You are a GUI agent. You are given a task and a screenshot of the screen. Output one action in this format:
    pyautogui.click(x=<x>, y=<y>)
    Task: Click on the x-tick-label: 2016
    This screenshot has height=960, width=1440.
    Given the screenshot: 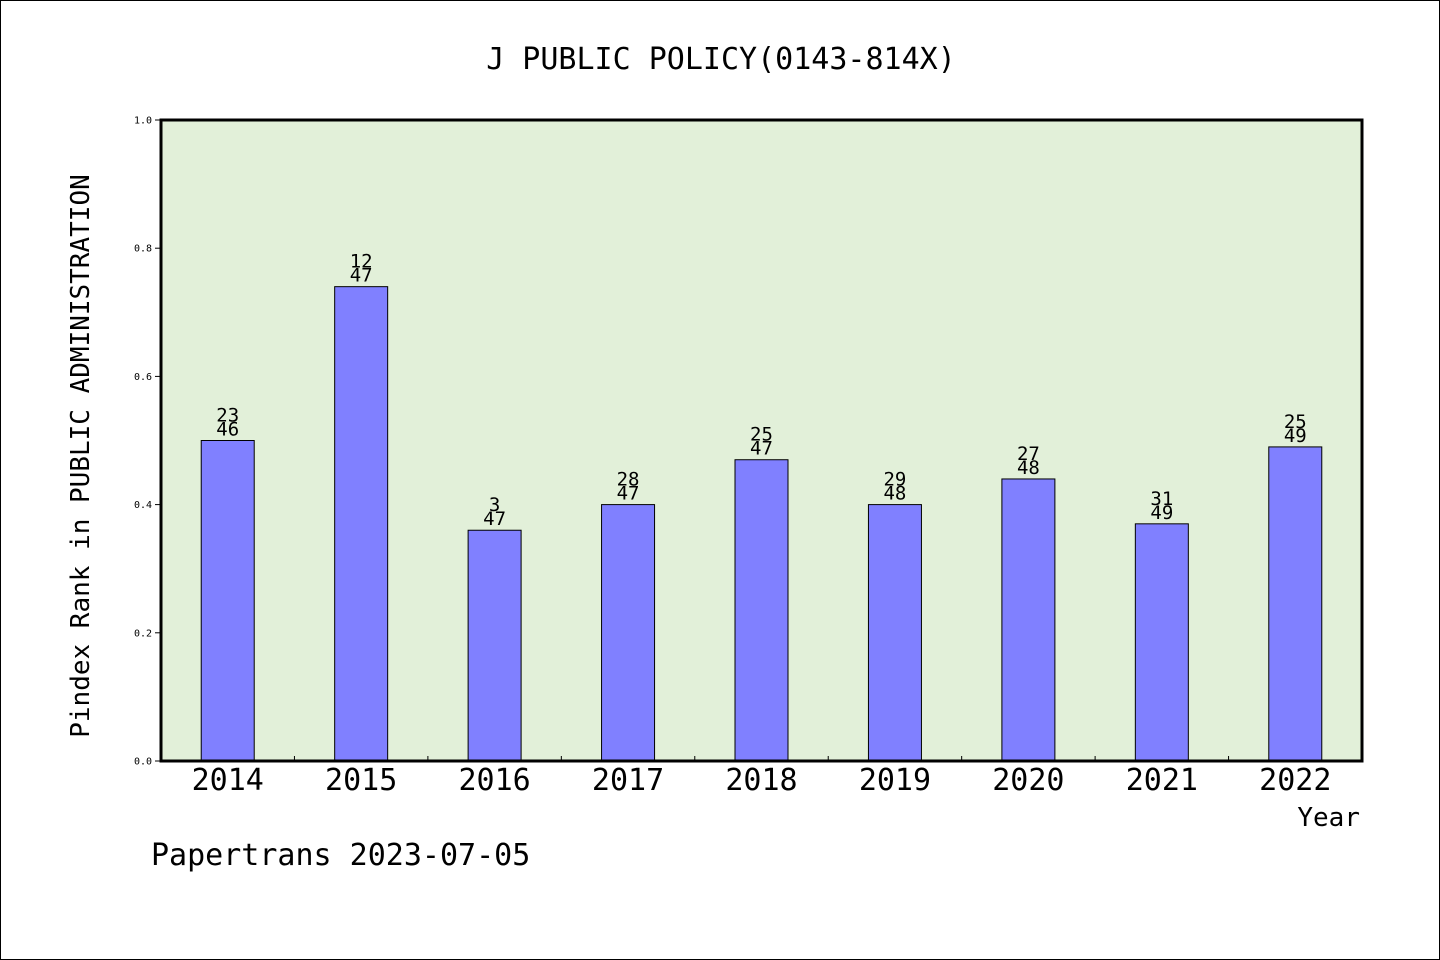 What is the action you would take?
    pyautogui.click(x=494, y=780)
    